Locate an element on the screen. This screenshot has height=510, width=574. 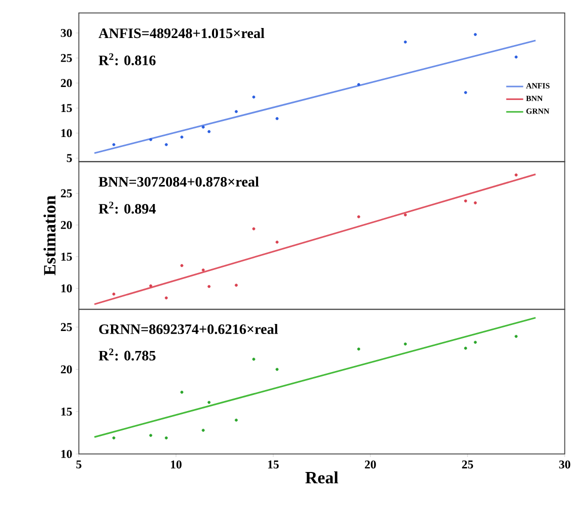
x-tick-label: 20 is located at coordinates (370, 464).